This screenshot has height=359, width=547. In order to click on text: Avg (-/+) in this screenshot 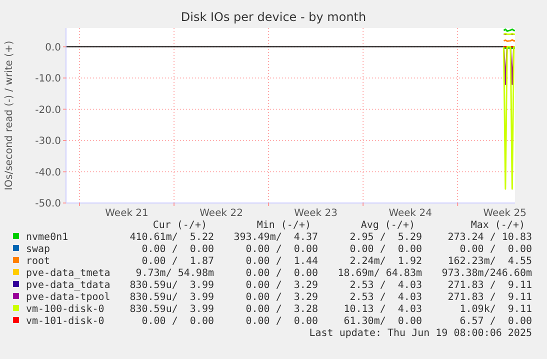, I will do `click(387, 225)`.